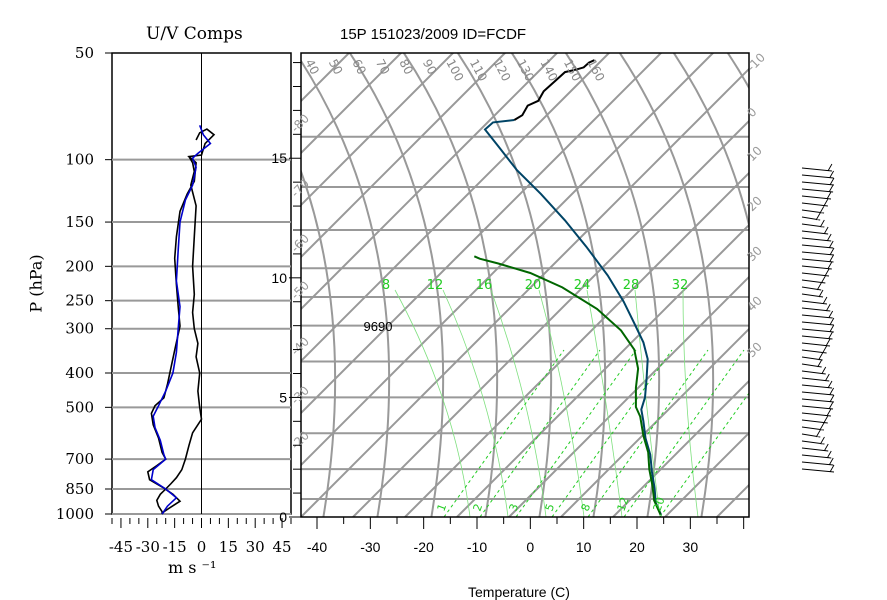 The height and width of the screenshot is (600, 887). What do you see at coordinates (175, 547) in the screenshot?
I see `uv-x-tick-label: -15` at bounding box center [175, 547].